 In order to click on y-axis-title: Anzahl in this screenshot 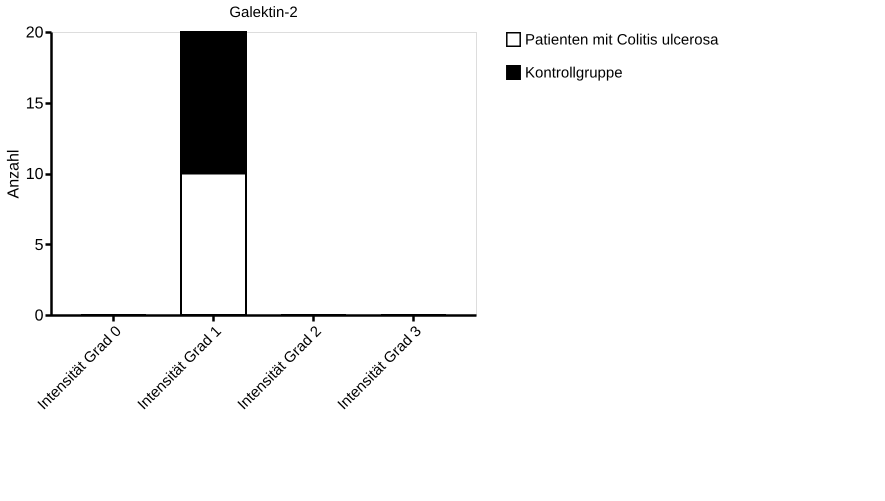, I will do `click(14, 174)`.